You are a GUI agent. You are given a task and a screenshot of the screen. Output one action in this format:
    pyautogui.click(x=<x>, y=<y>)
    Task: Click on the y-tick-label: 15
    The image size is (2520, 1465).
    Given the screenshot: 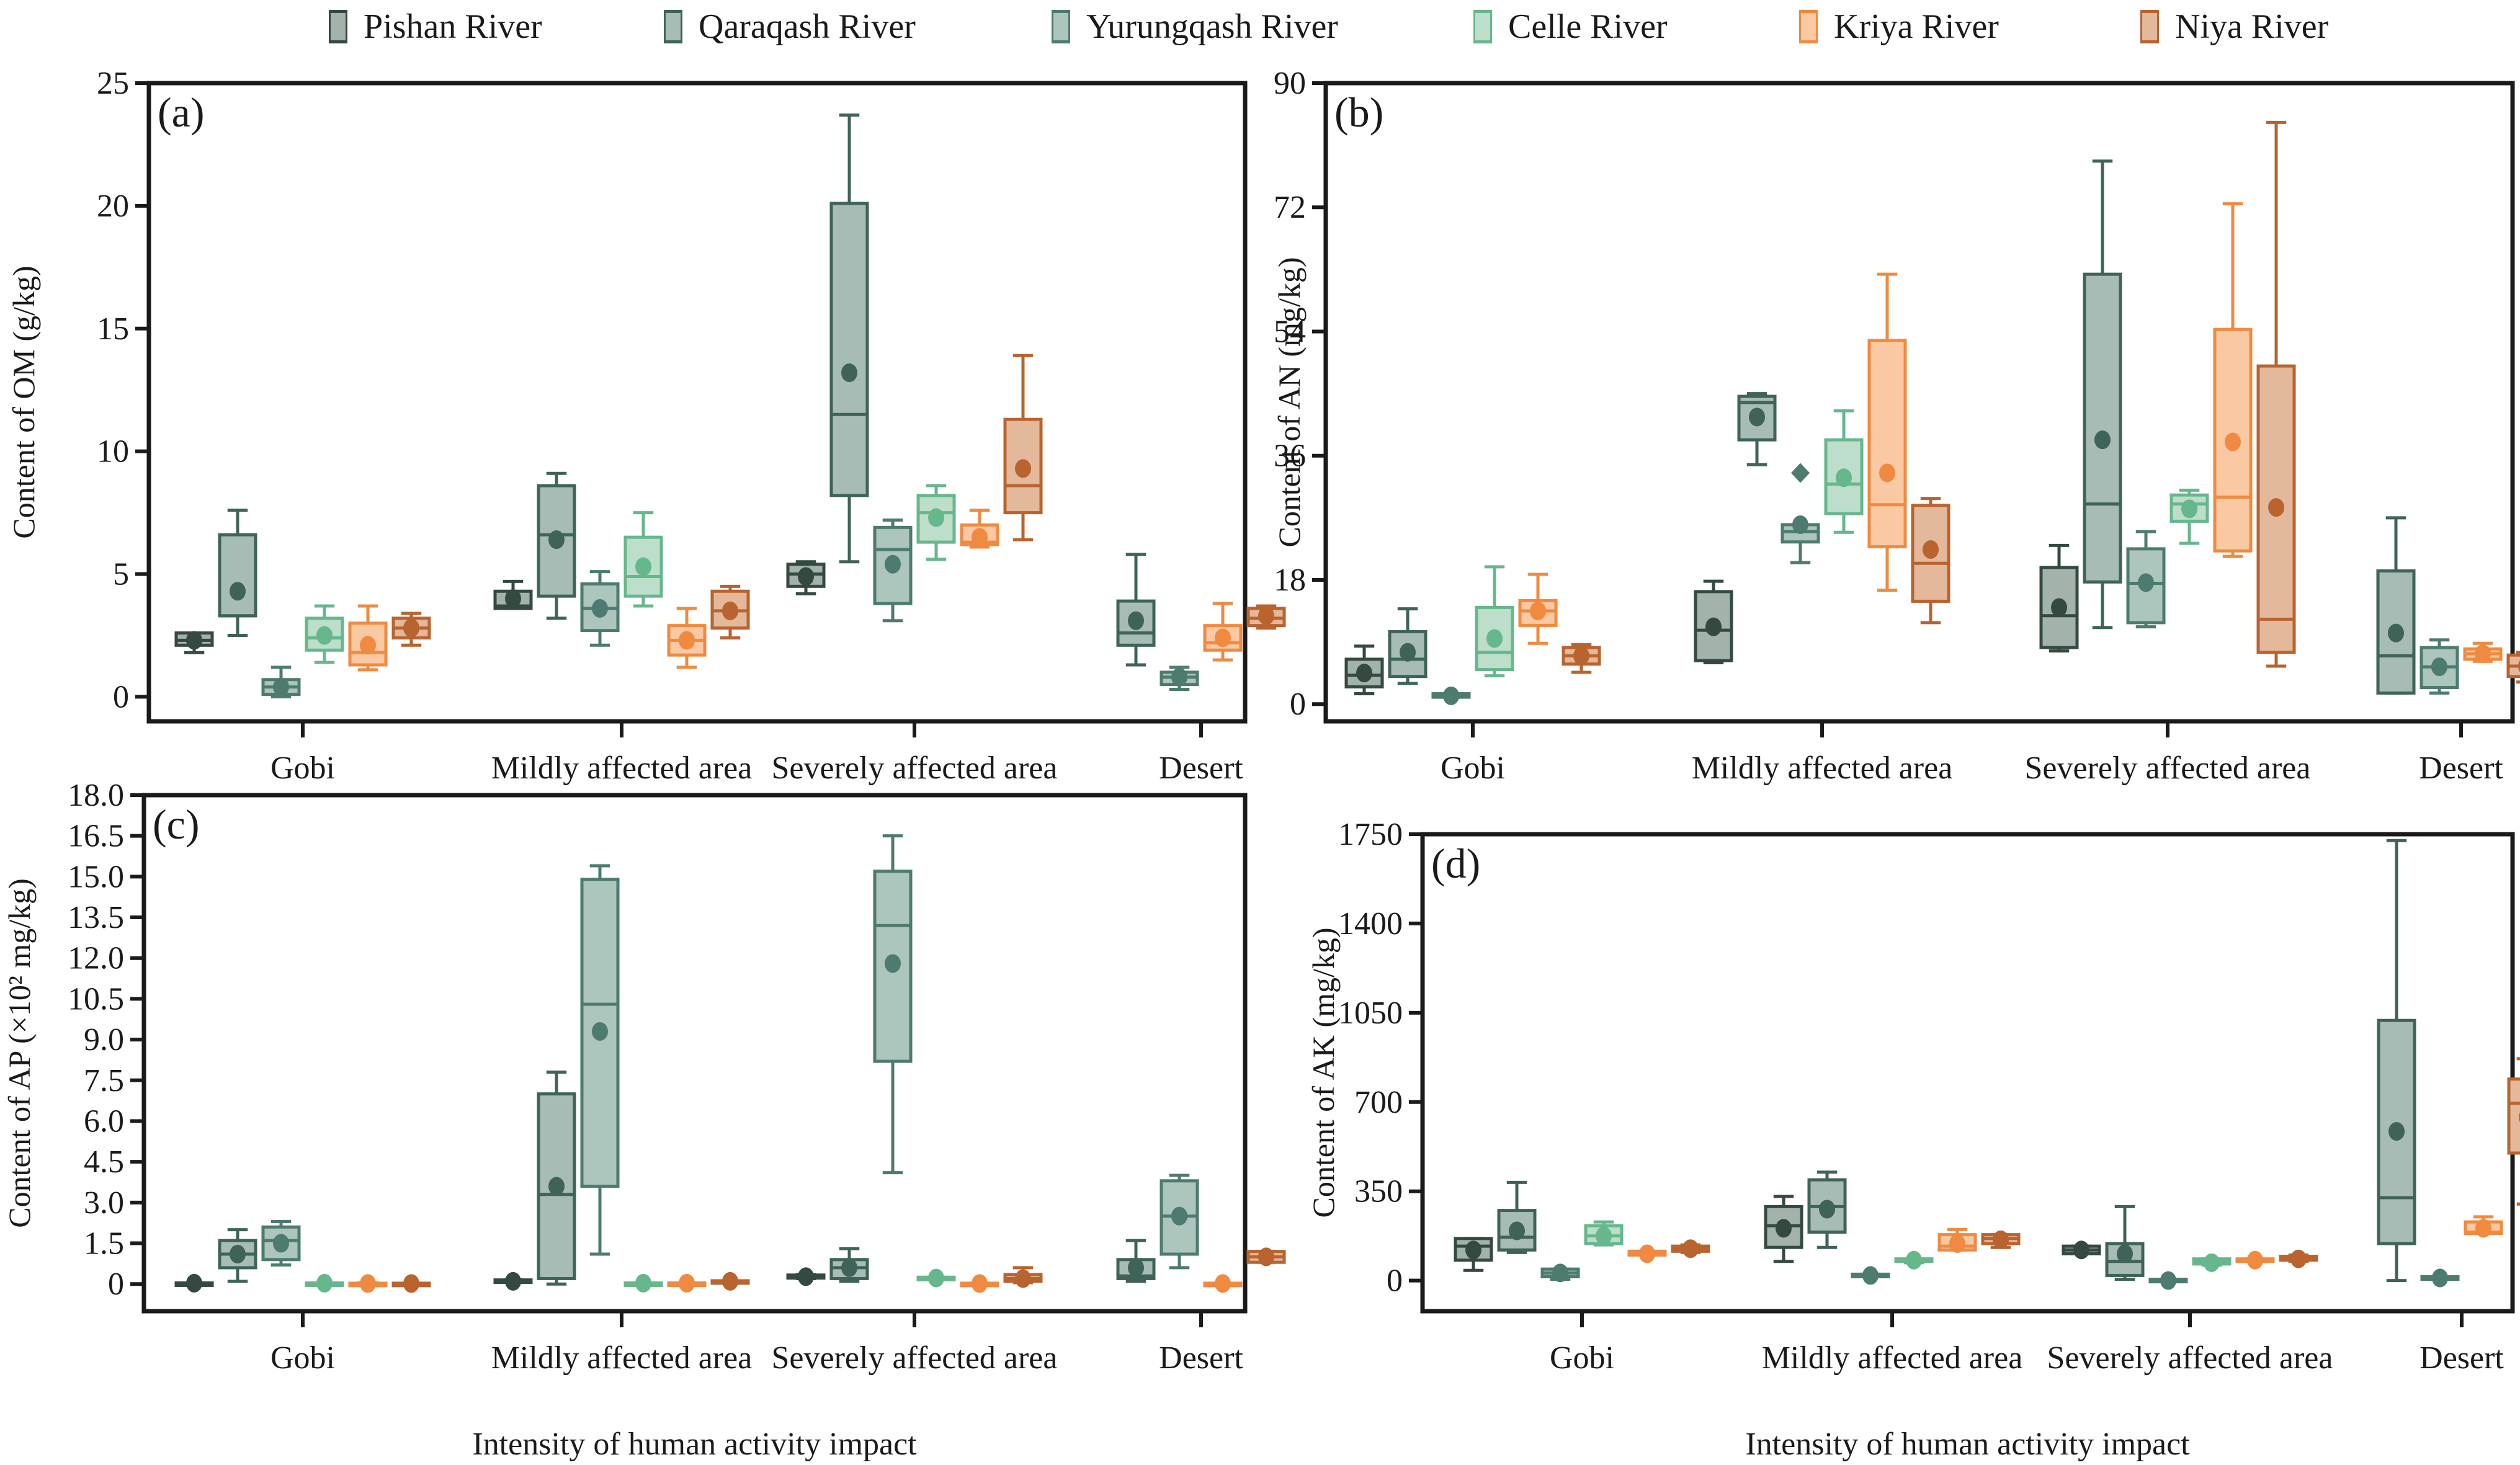 What is the action you would take?
    pyautogui.click(x=113, y=329)
    